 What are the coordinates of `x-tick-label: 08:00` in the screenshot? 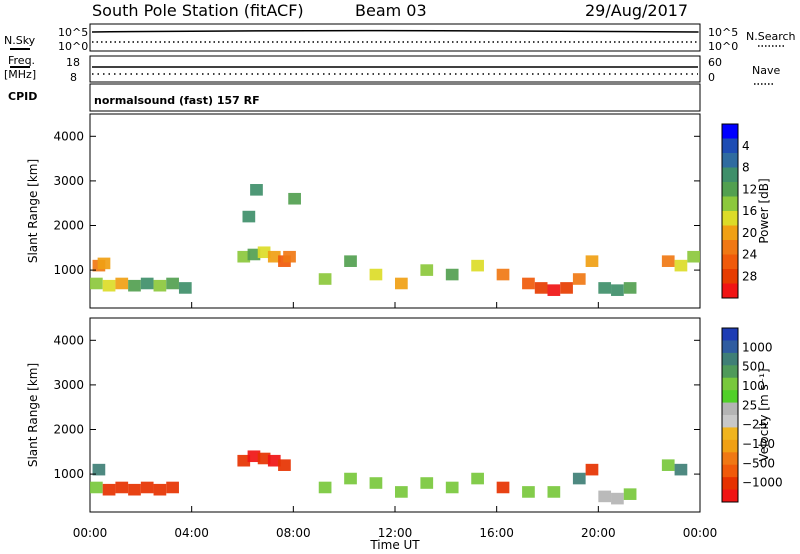 It's located at (293, 533).